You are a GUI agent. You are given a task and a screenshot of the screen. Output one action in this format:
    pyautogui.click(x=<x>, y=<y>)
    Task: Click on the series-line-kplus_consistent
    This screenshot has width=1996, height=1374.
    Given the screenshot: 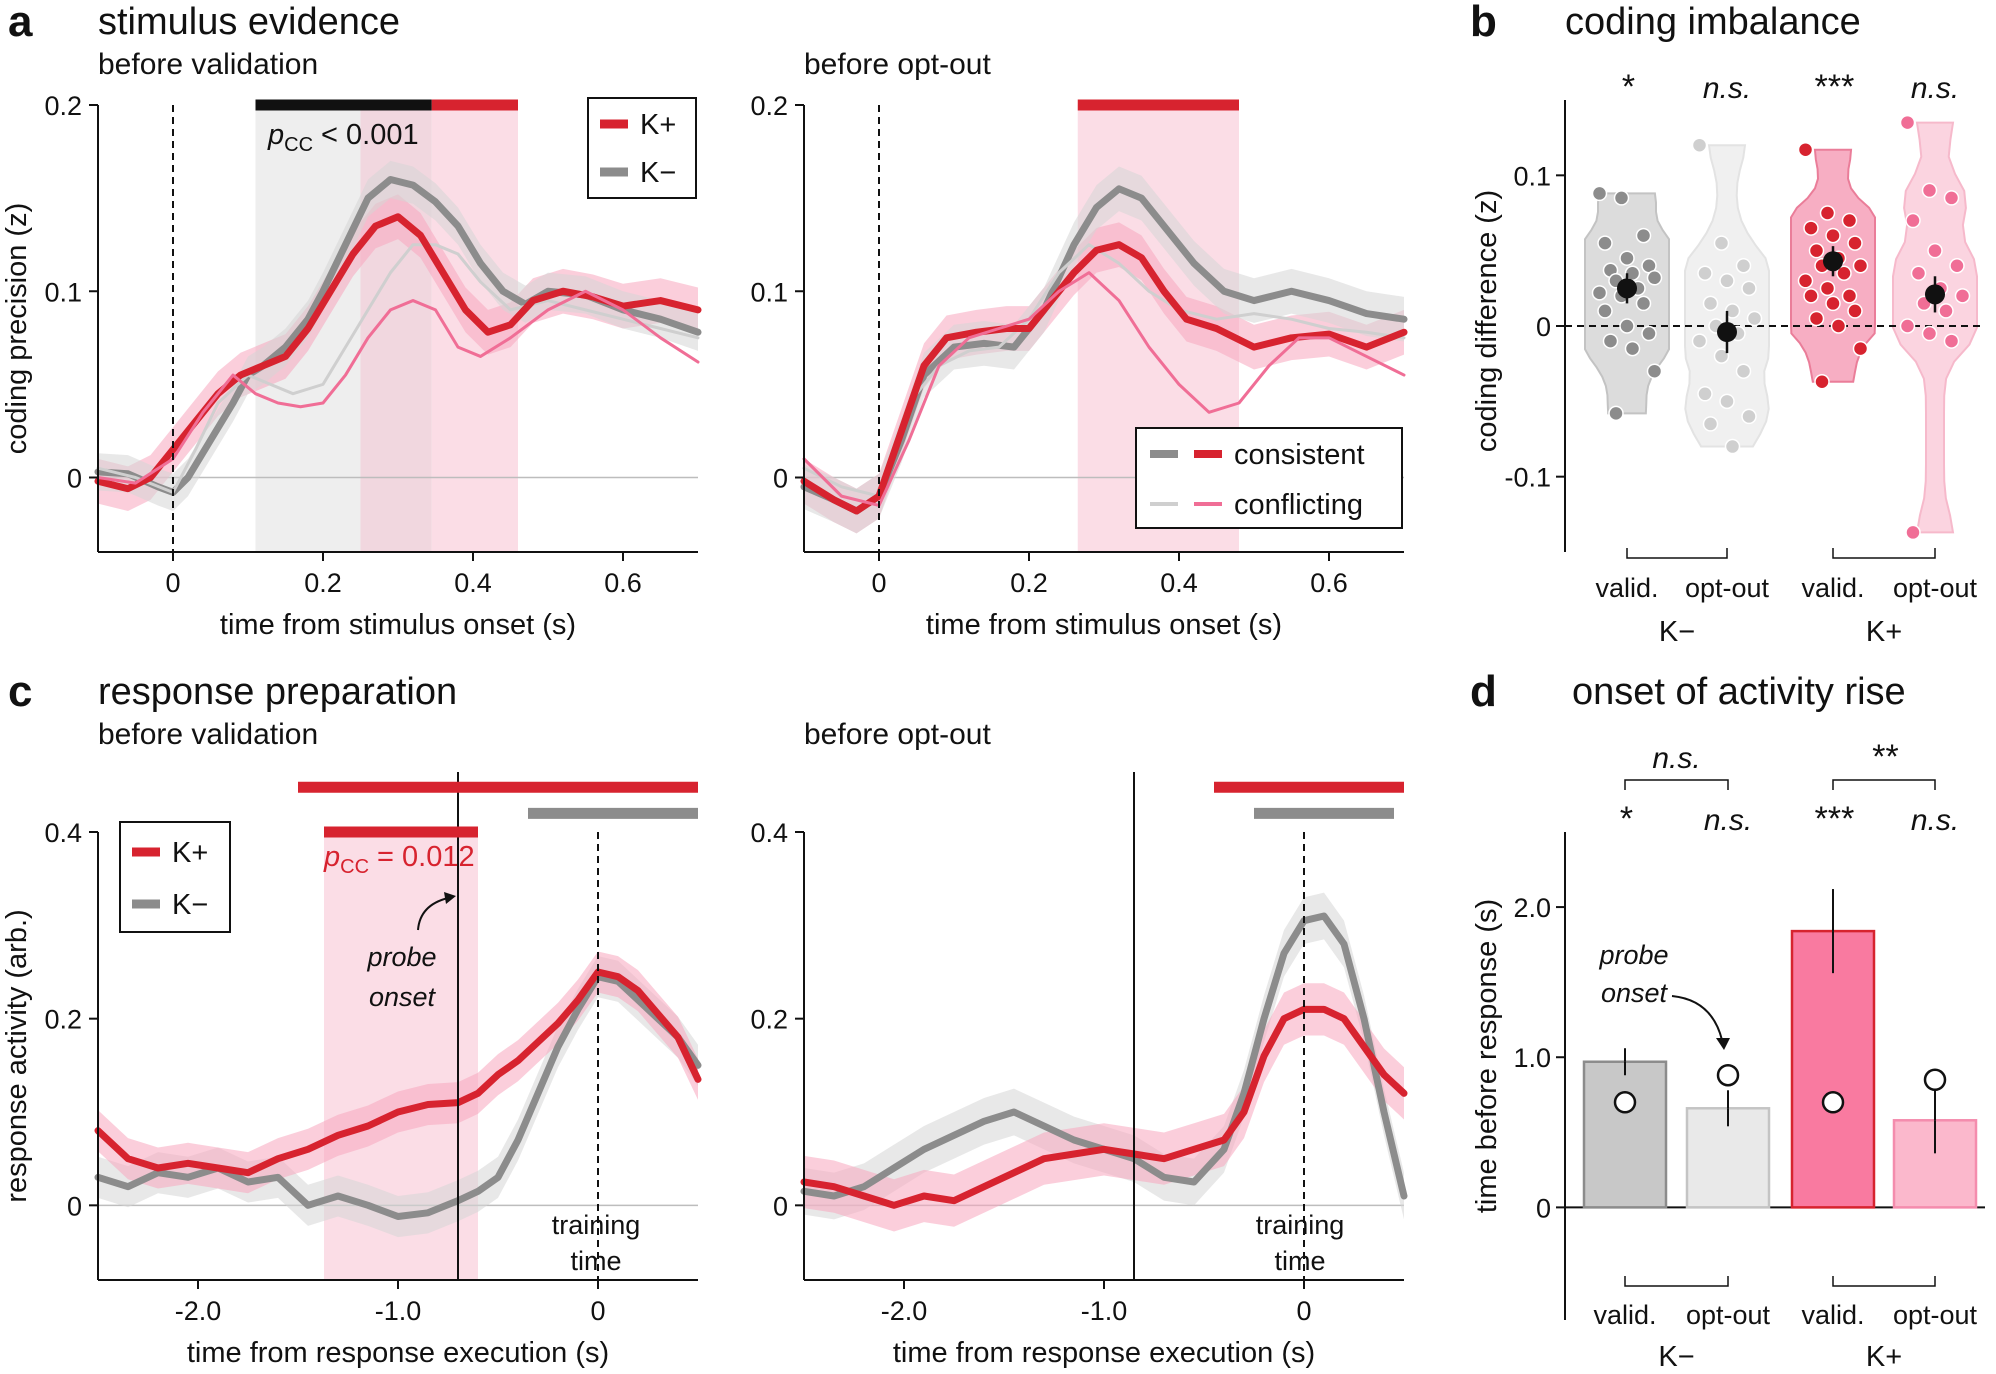 What is the action you would take?
    pyautogui.click(x=1104, y=1107)
    